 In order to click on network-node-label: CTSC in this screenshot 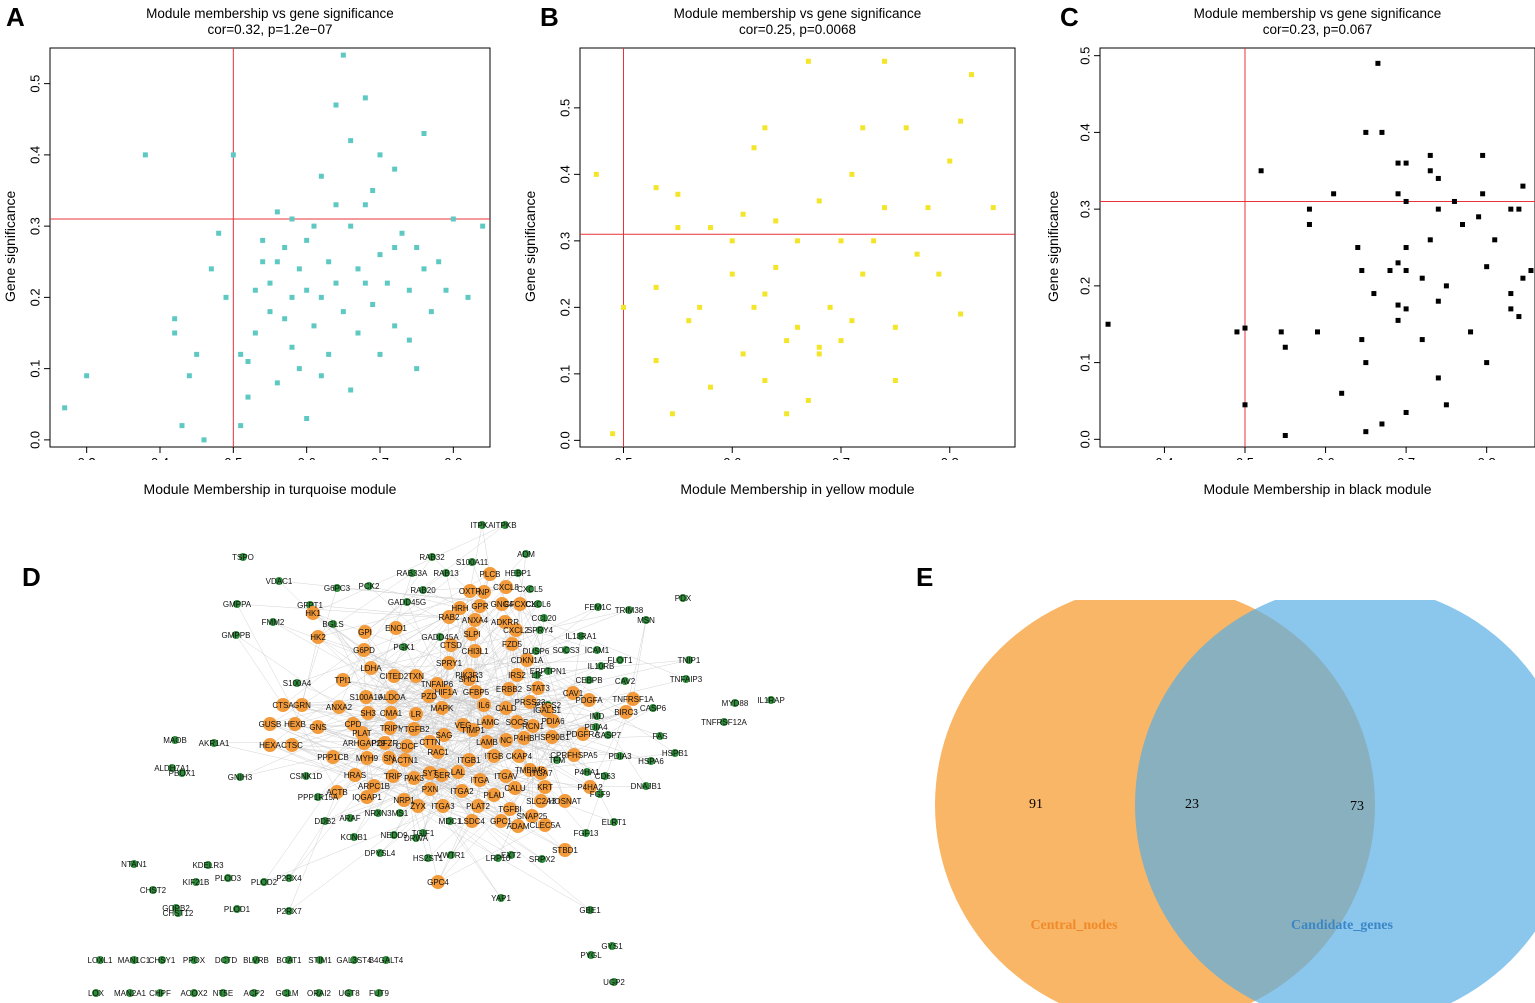, I will do `click(292, 745)`.